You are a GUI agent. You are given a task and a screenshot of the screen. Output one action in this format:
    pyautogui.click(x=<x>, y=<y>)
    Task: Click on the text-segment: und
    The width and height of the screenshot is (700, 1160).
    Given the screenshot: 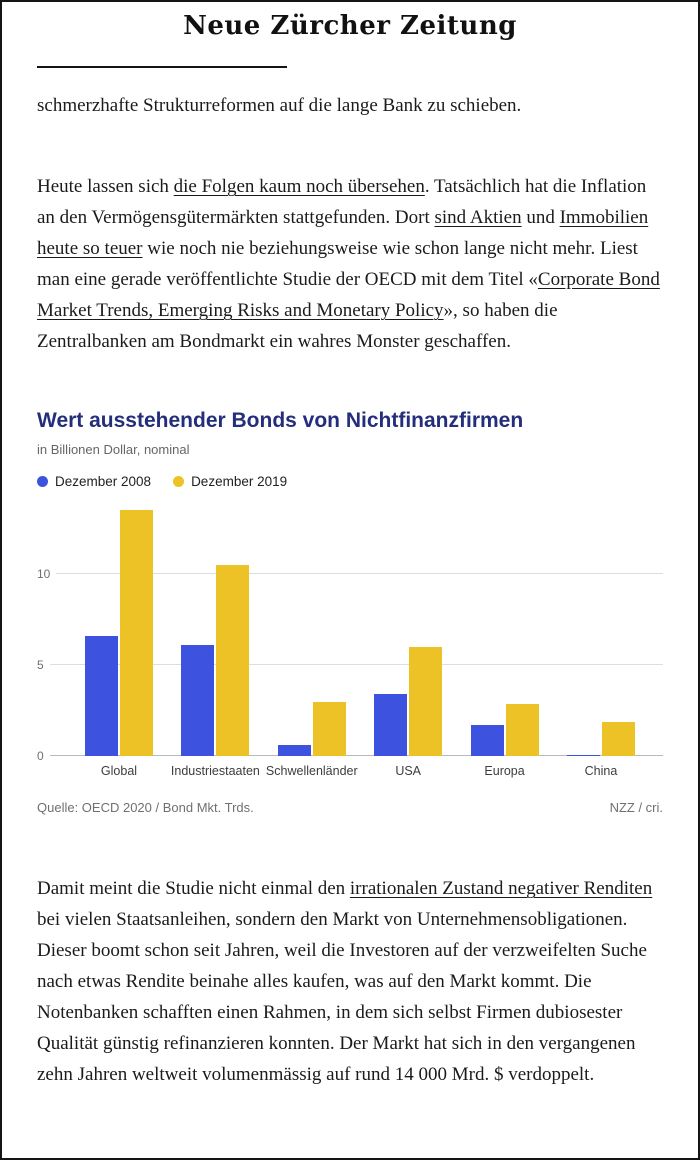 What is the action you would take?
    pyautogui.click(x=540, y=218)
    